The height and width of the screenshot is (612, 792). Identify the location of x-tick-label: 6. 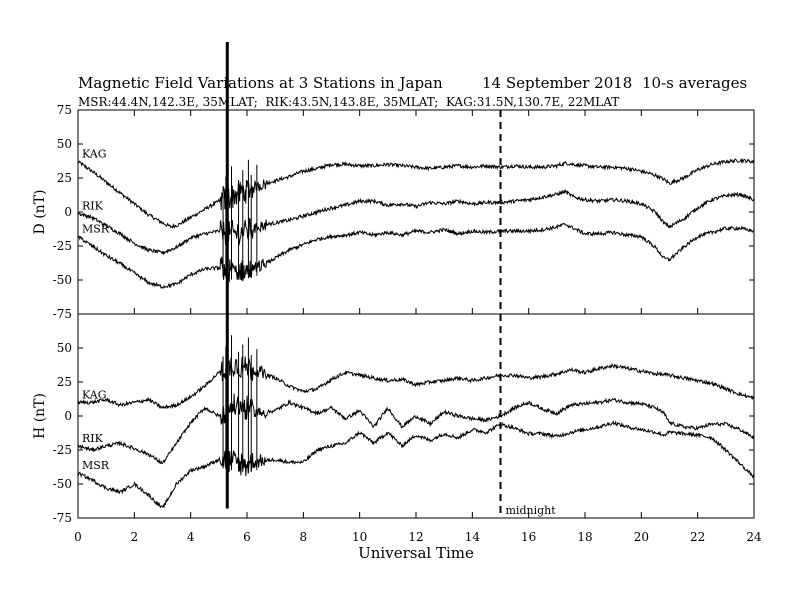
(247, 537).